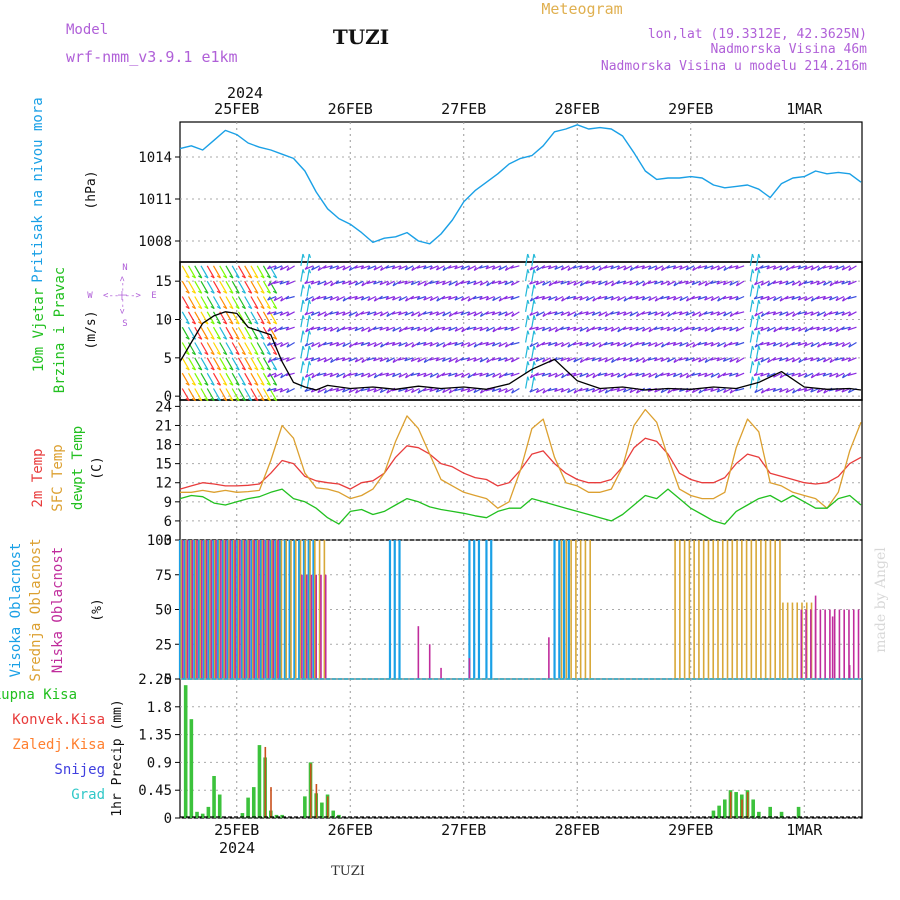  Describe the element at coordinates (757, 34) in the screenshot. I see `coordinates: lon,lat (19.3312E, 42.3625N)` at that location.